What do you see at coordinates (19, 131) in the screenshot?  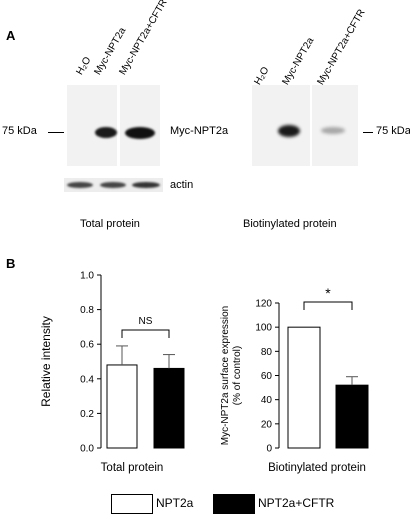 I see `marker-total: 75 kDa` at bounding box center [19, 131].